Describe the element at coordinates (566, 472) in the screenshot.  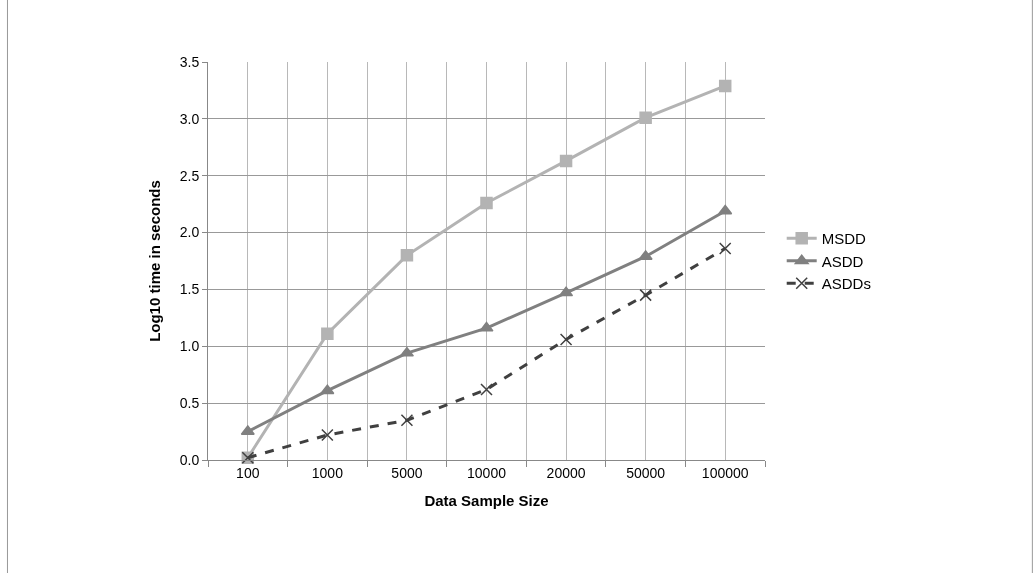
I see `x-tick-label: 20000` at that location.